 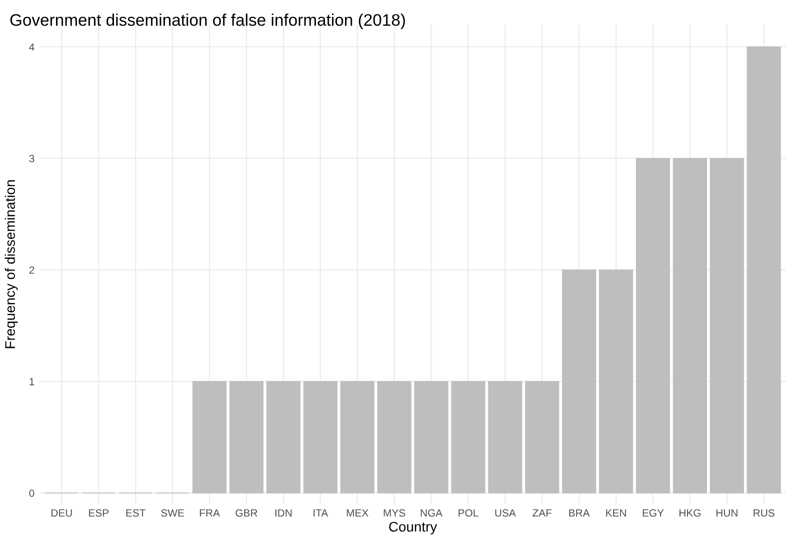 What do you see at coordinates (31, 158) in the screenshot?
I see `y-tick-label: 3` at bounding box center [31, 158].